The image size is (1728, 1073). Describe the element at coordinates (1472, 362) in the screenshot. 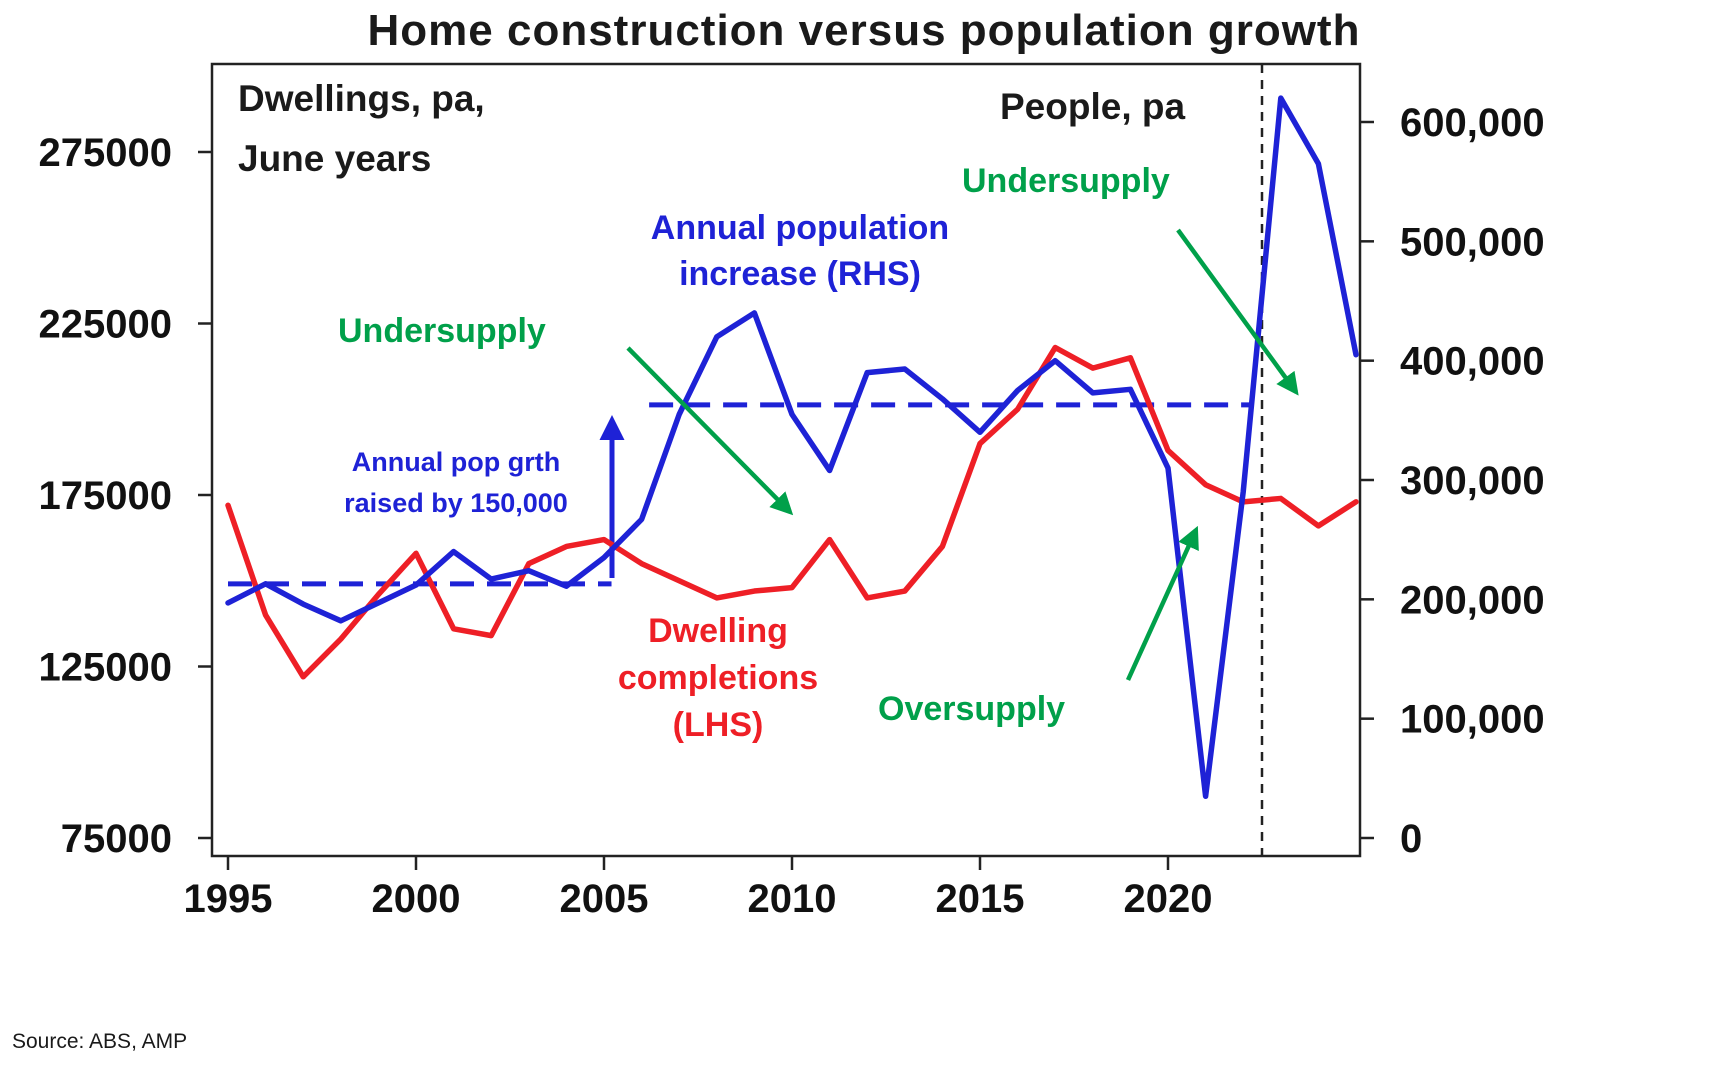

I see `svg-text: 400,000` at that location.